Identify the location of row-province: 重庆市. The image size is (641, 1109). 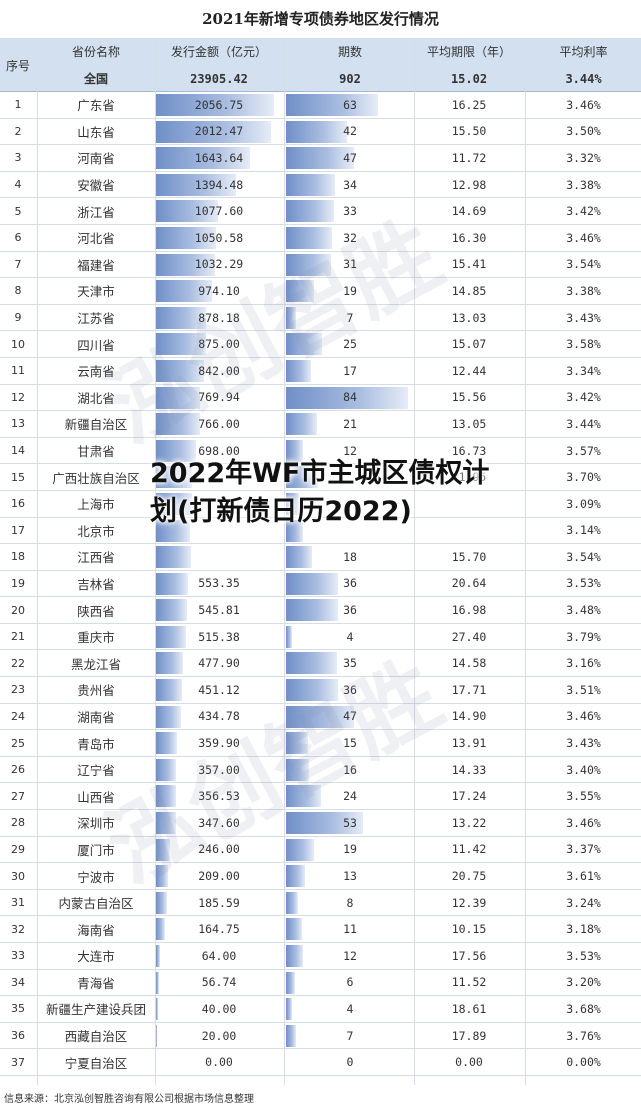
(96, 638).